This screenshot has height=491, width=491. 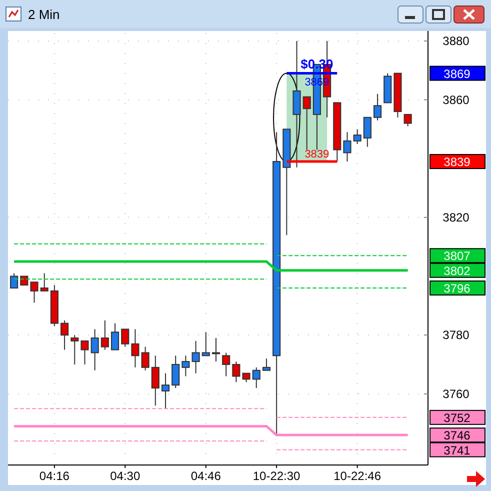 I want to click on text: 3839, so click(x=457, y=162).